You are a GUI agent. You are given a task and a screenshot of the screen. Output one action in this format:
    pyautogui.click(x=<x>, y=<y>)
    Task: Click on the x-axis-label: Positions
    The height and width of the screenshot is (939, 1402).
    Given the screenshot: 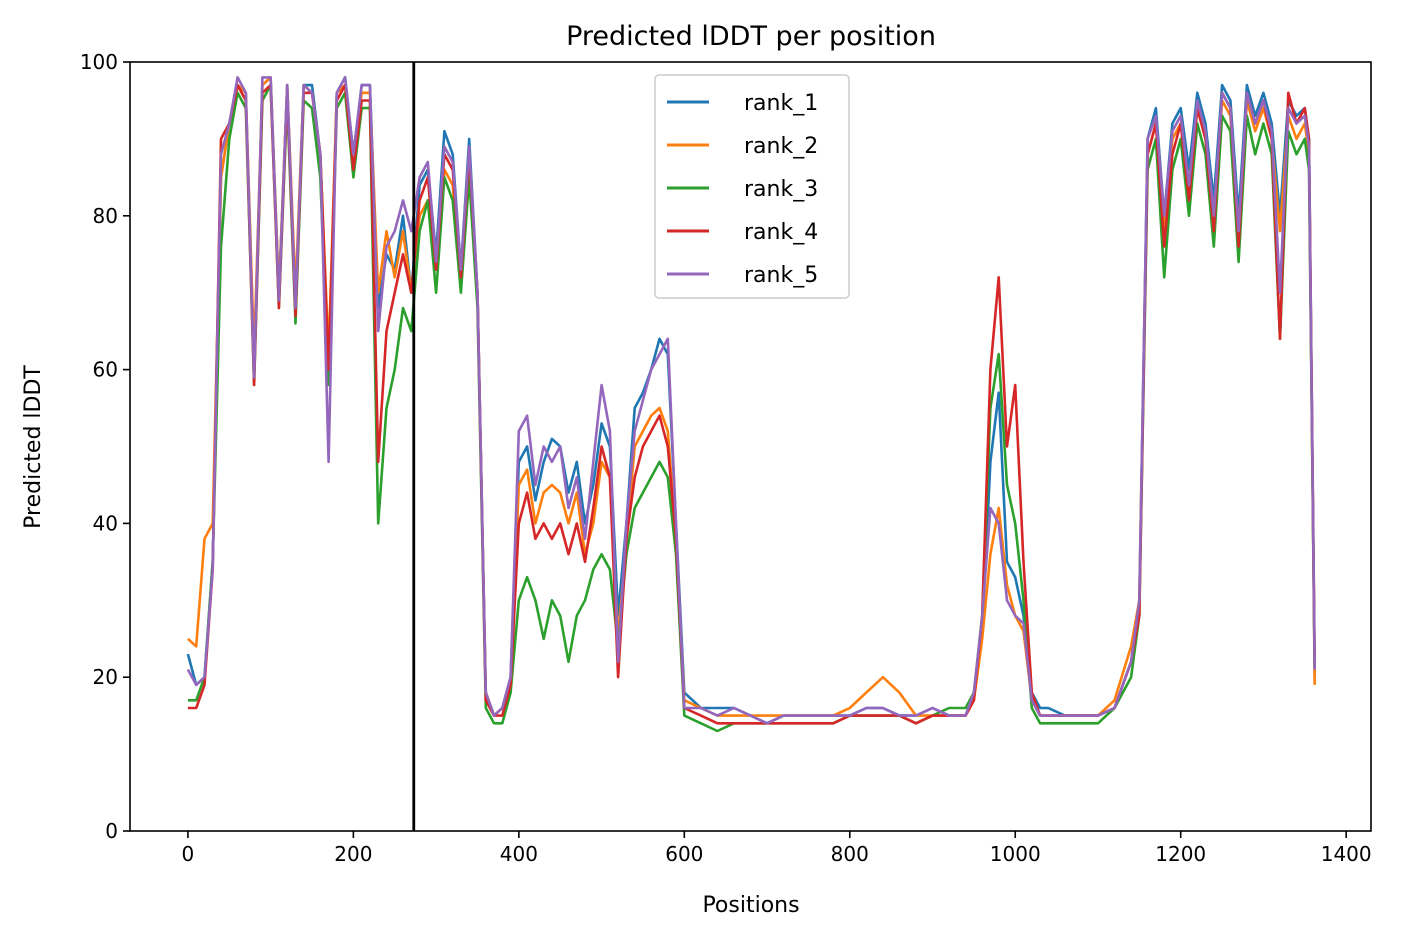 What is the action you would take?
    pyautogui.click(x=750, y=905)
    